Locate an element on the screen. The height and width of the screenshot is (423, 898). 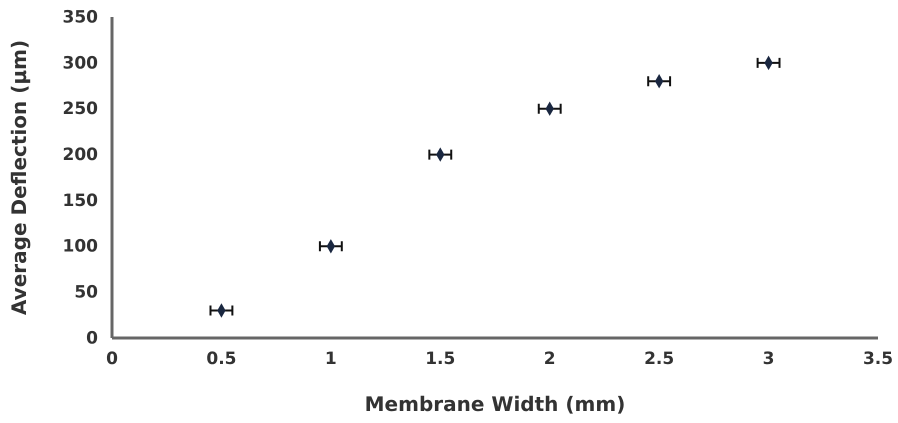
x-axis-title: Membrane Width (mm) is located at coordinates (495, 404).